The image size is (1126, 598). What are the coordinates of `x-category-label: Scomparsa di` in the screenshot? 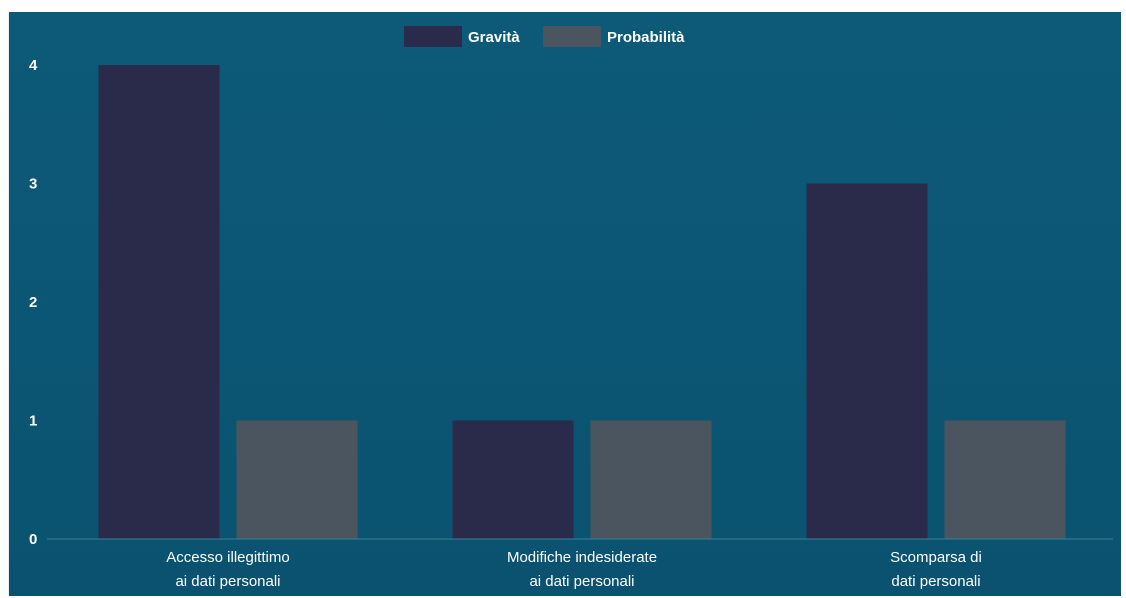 It's located at (936, 557).